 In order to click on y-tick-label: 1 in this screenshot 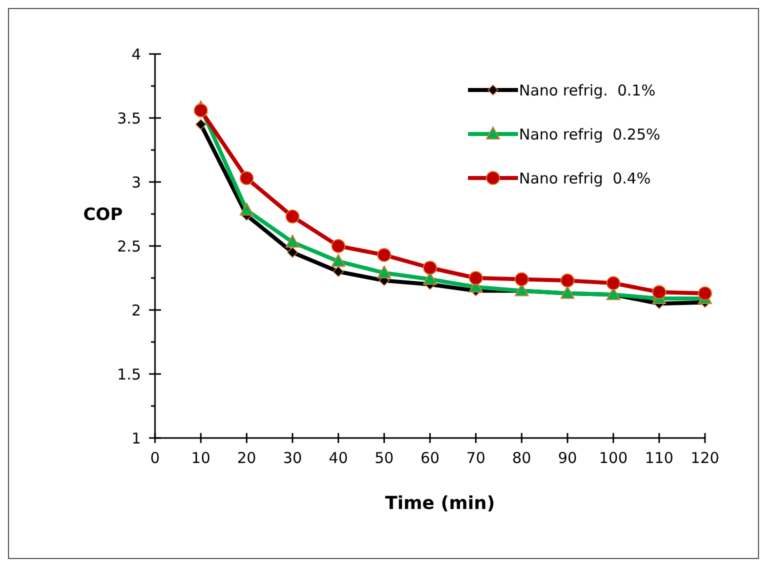, I will do `click(136, 438)`.